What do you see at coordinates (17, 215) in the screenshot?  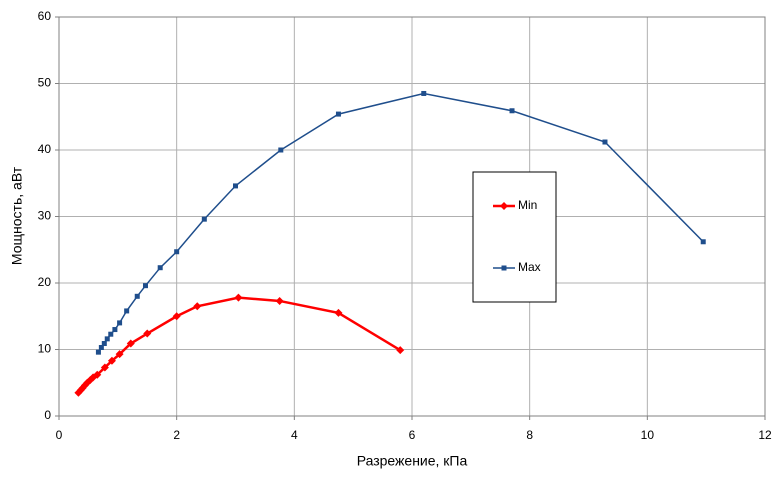 I see `y-axis-title: Мощность, аВт` at bounding box center [17, 215].